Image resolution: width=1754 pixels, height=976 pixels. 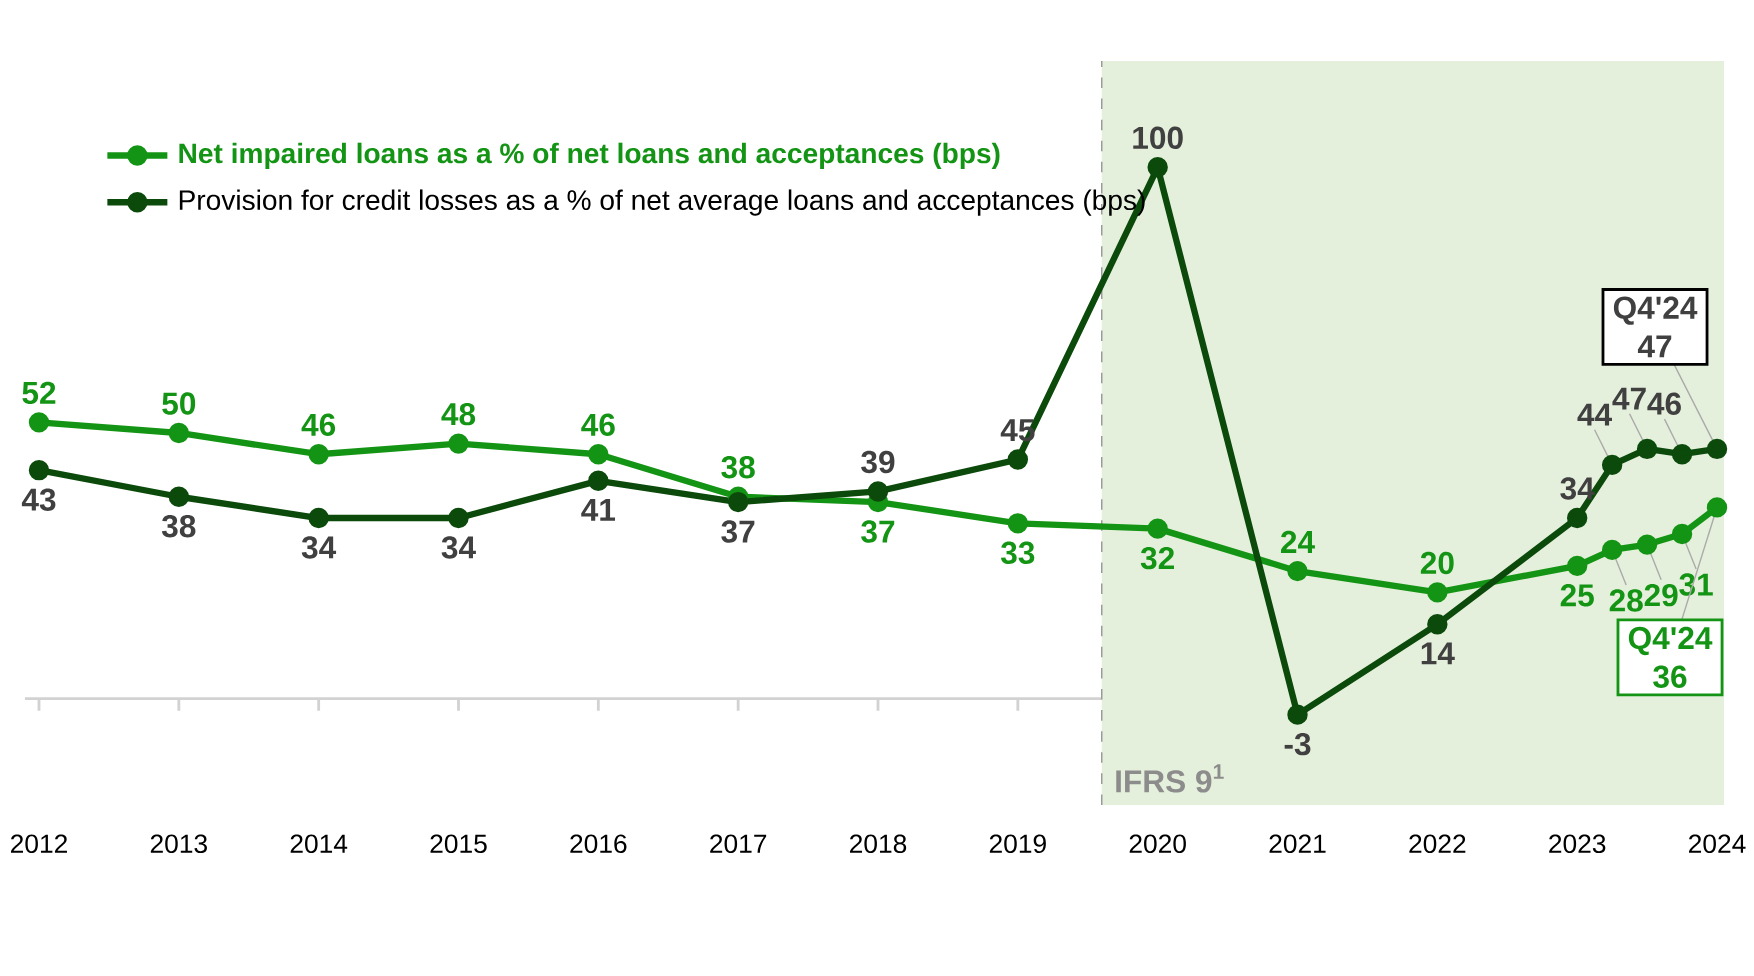 I want to click on x-tick-label: 2024, so click(x=1717, y=844).